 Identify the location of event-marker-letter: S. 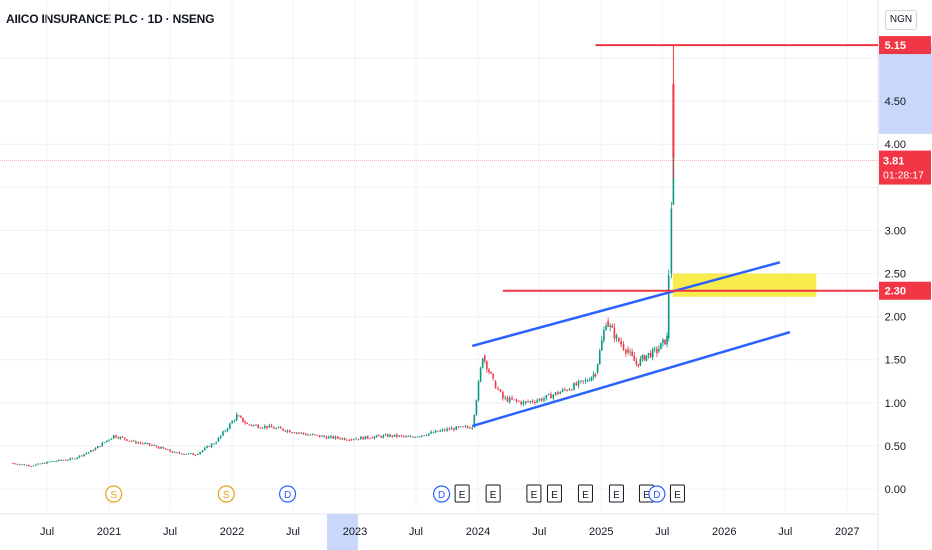
(226, 495).